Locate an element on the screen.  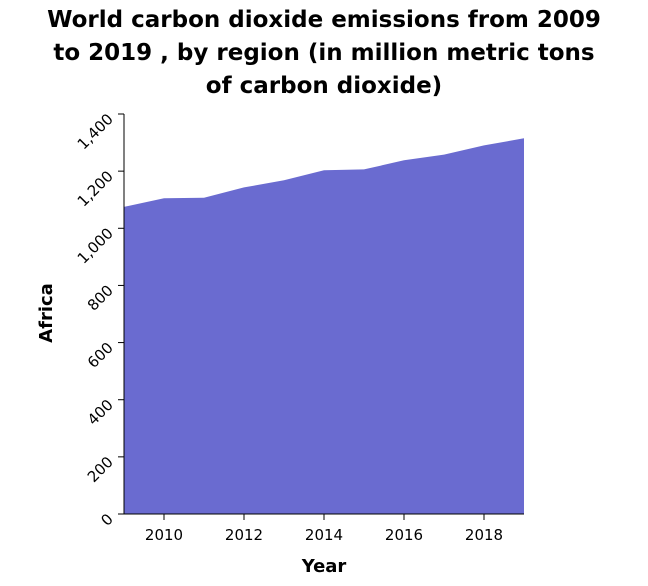
y-axis-title: Africa is located at coordinates (46, 313).